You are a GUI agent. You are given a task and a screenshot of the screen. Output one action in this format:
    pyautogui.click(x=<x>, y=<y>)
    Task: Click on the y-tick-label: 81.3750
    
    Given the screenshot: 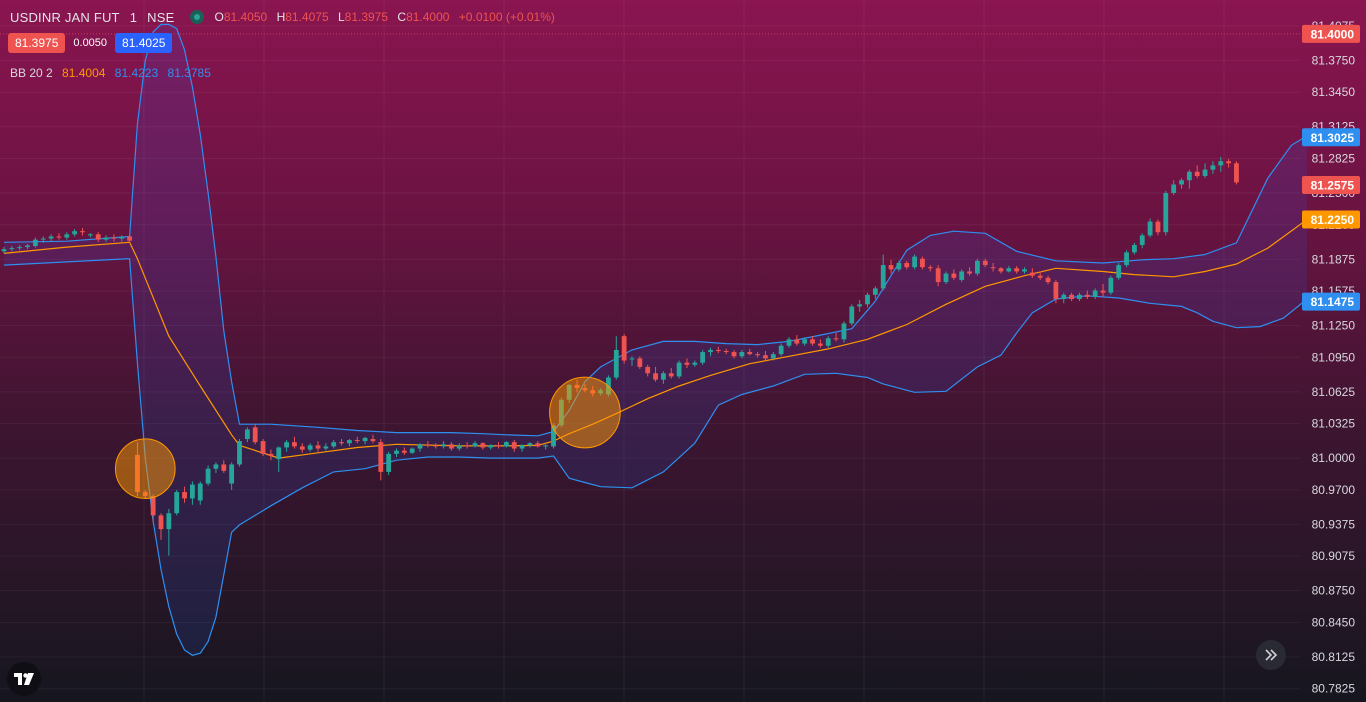 What is the action you would take?
    pyautogui.click(x=1334, y=60)
    